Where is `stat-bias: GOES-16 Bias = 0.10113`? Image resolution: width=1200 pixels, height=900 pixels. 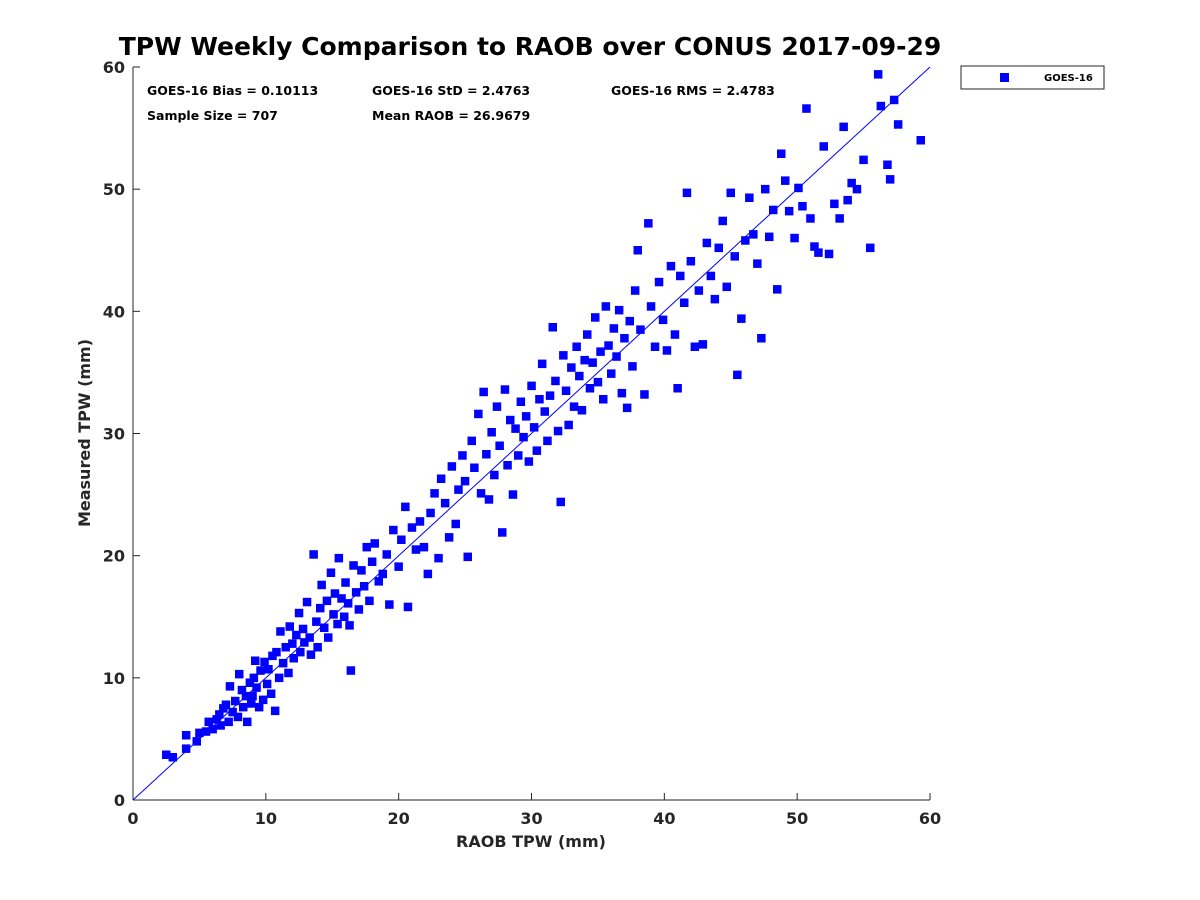 stat-bias: GOES-16 Bias = 0.10113 is located at coordinates (232, 90).